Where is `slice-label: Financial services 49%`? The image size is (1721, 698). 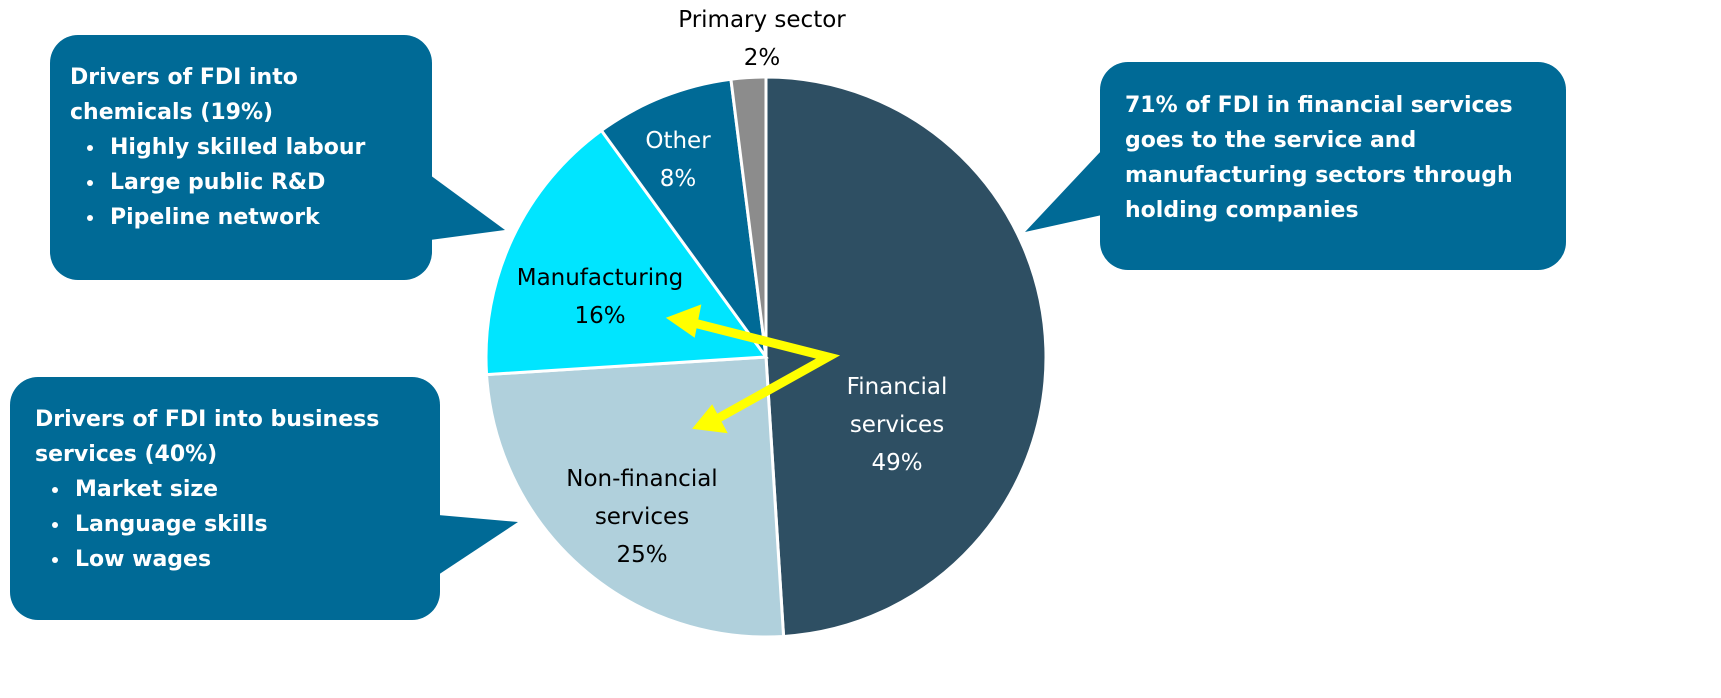 slice-label: Financial services 49% is located at coordinates (897, 425).